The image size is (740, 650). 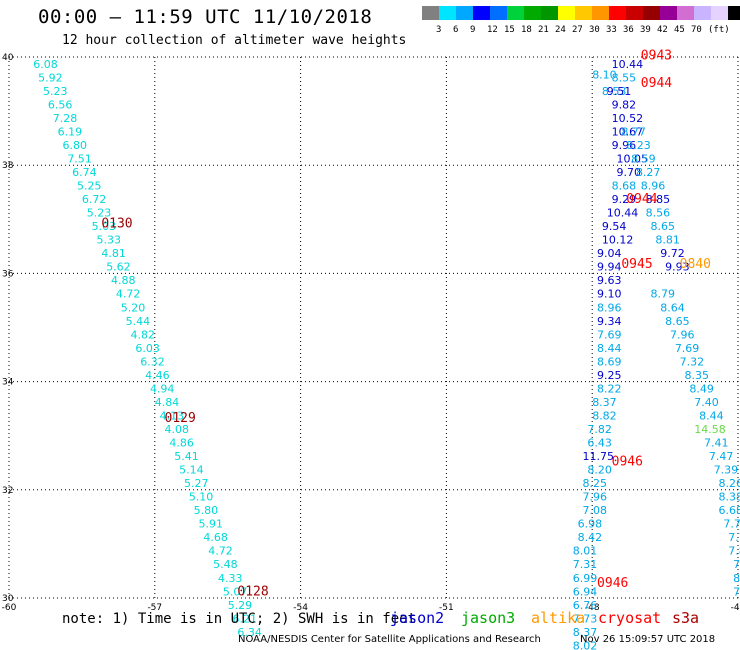 I want to click on wave-height-value: 6.74, so click(x=84, y=172).